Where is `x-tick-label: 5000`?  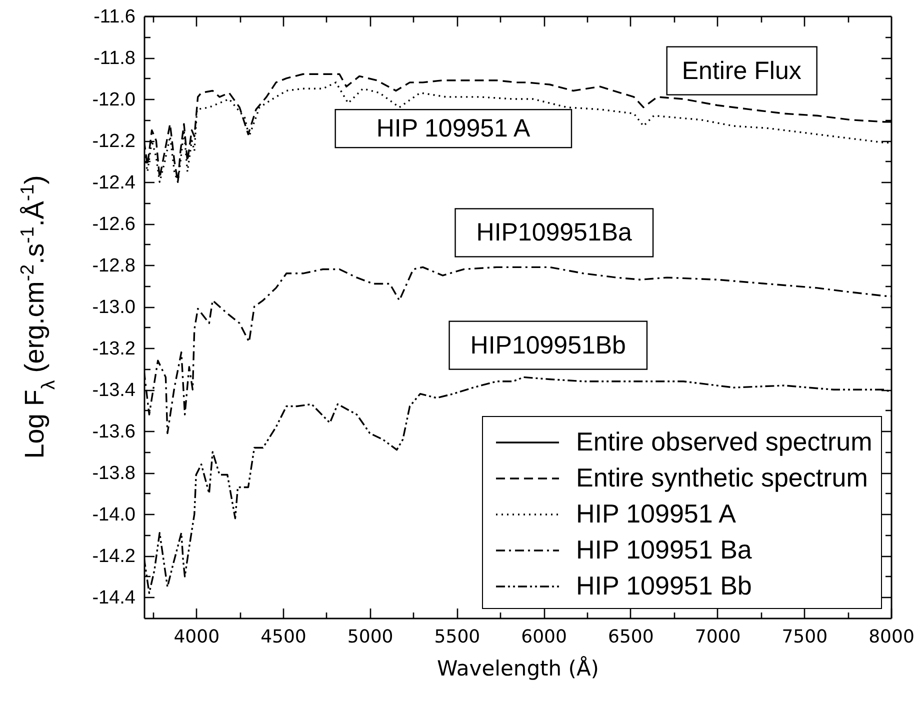
x-tick-label: 5000 is located at coordinates (370, 637).